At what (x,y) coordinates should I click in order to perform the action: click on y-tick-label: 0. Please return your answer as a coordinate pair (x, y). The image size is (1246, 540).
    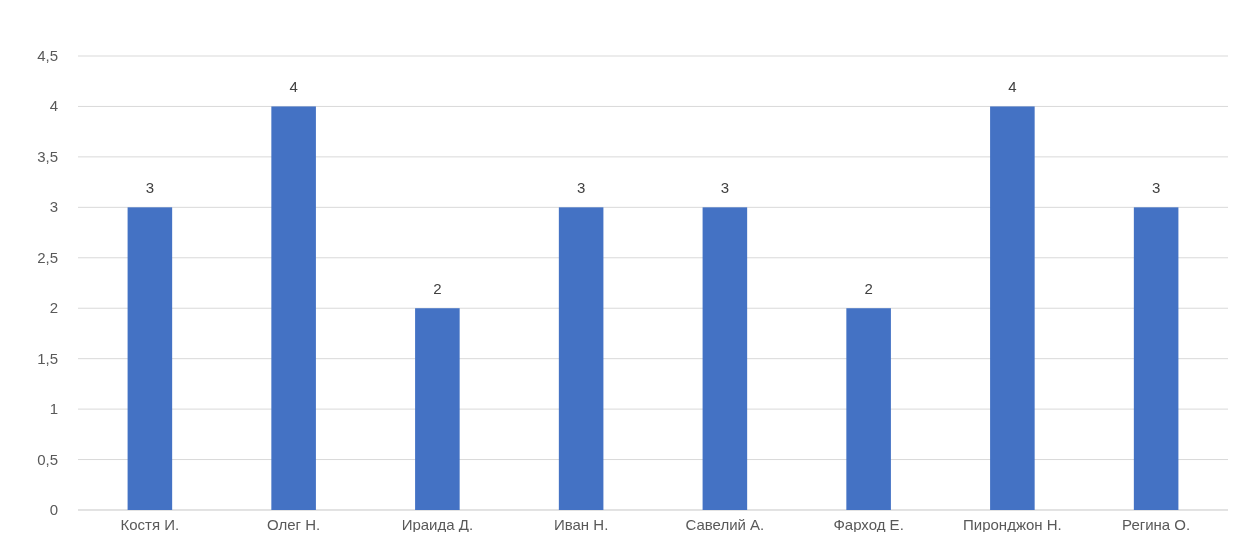
    Looking at the image, I should click on (53, 509).